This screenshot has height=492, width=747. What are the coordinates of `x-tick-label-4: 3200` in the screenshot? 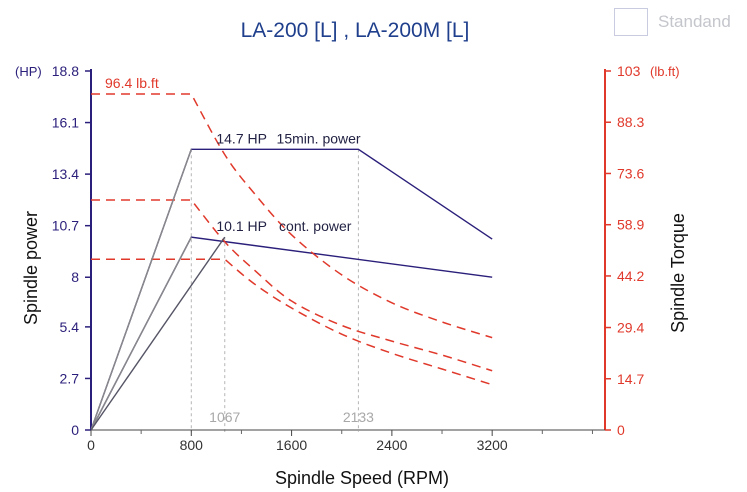 It's located at (492, 445).